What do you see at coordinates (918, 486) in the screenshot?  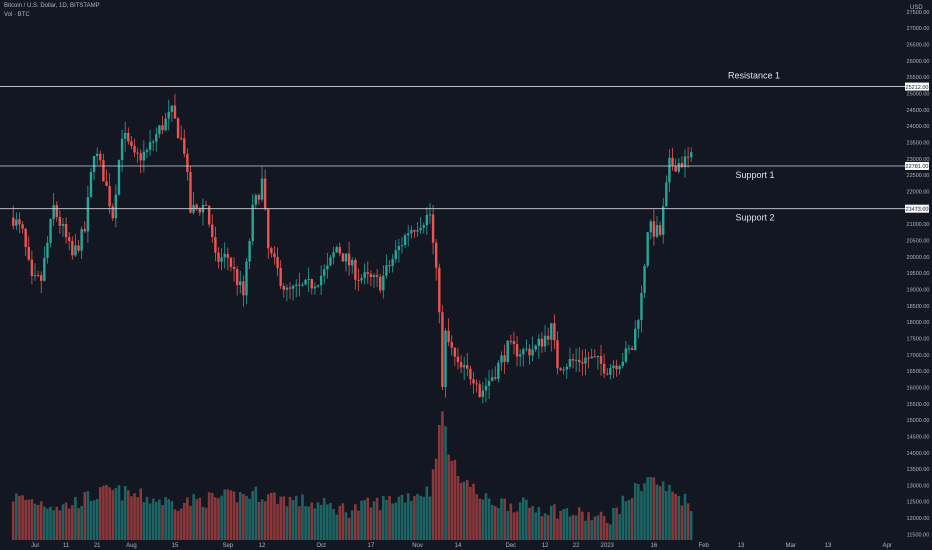 I see `price-tick: 13000.00` at bounding box center [918, 486].